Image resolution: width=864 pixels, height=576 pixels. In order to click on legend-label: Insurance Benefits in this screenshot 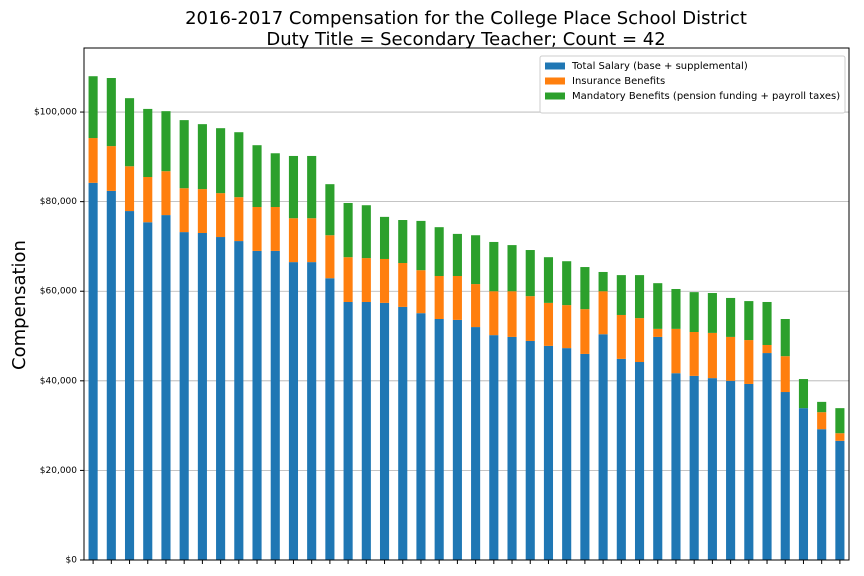, I will do `click(618, 81)`.